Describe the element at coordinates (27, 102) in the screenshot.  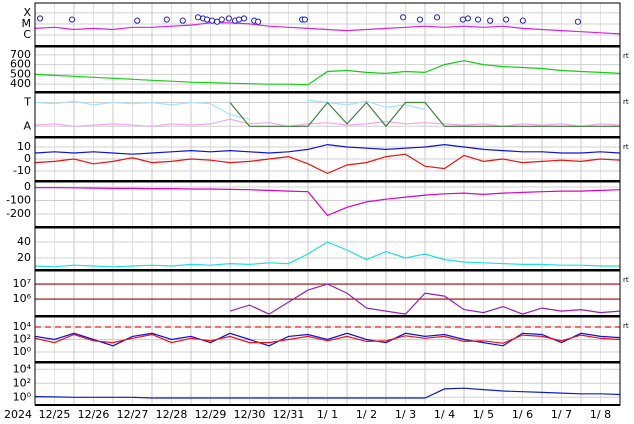
I see `y-tick-label: T` at that location.